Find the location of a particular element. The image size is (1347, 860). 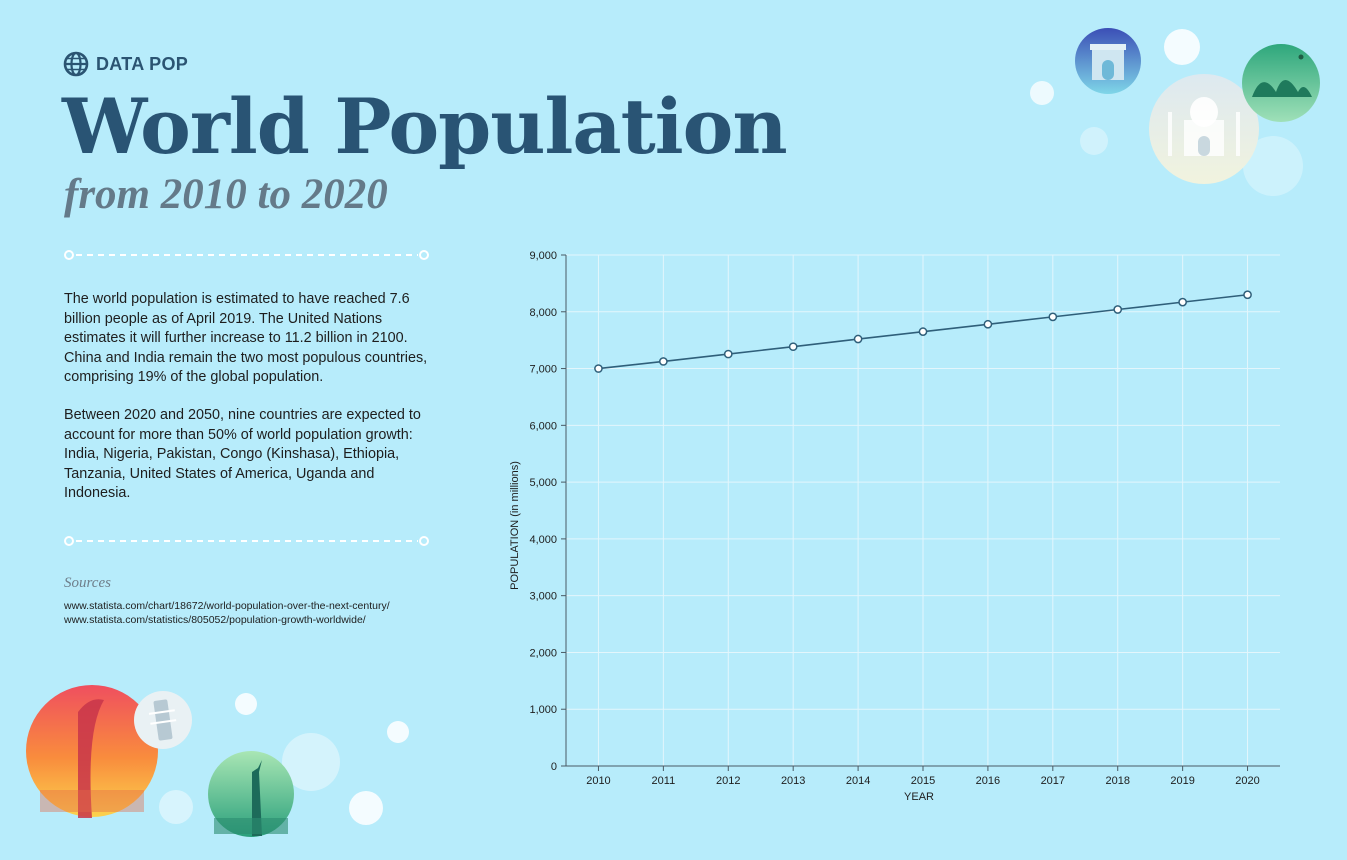

x-tick-label: 2013 is located at coordinates (793, 781).